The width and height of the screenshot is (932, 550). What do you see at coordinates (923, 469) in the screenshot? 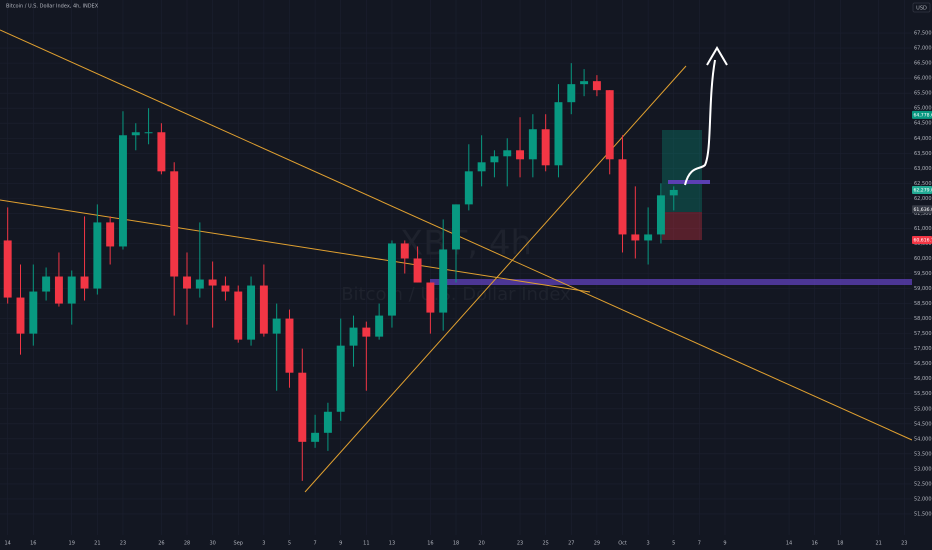
I see `y-tick-label: 53,000.00` at bounding box center [923, 469].